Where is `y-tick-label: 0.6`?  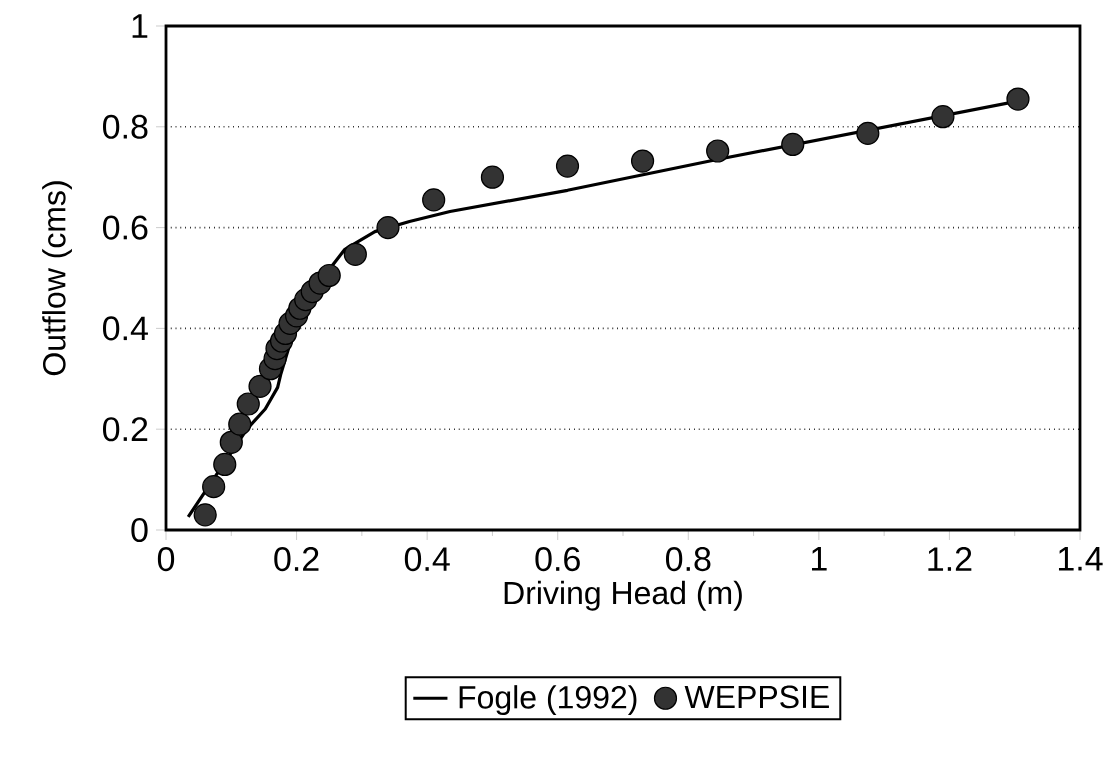 y-tick-label: 0.6 is located at coordinates (125, 227).